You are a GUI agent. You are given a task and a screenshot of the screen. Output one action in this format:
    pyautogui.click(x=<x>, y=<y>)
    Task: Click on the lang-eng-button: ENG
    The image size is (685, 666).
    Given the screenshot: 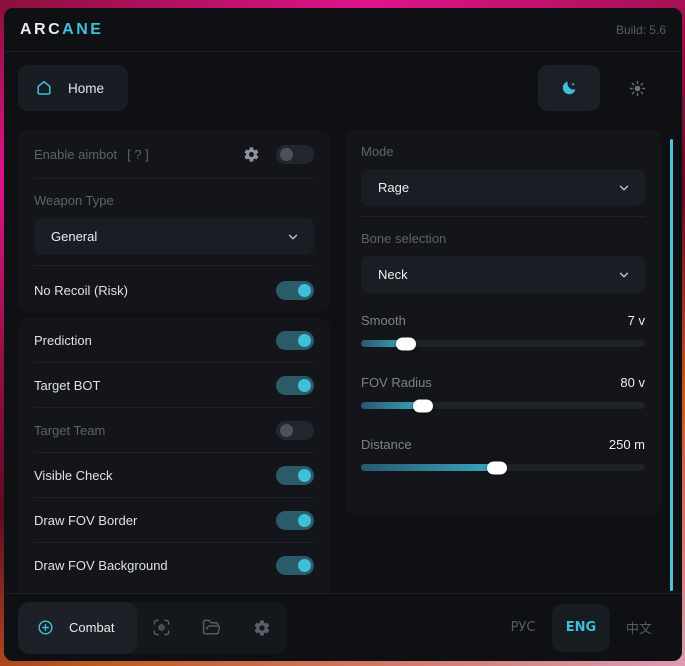 What is the action you would take?
    pyautogui.click(x=581, y=627)
    